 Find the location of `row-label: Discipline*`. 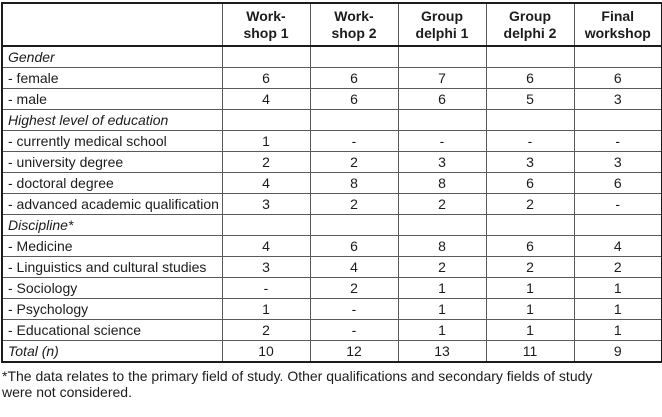

row-label: Discipline* is located at coordinates (112, 225).